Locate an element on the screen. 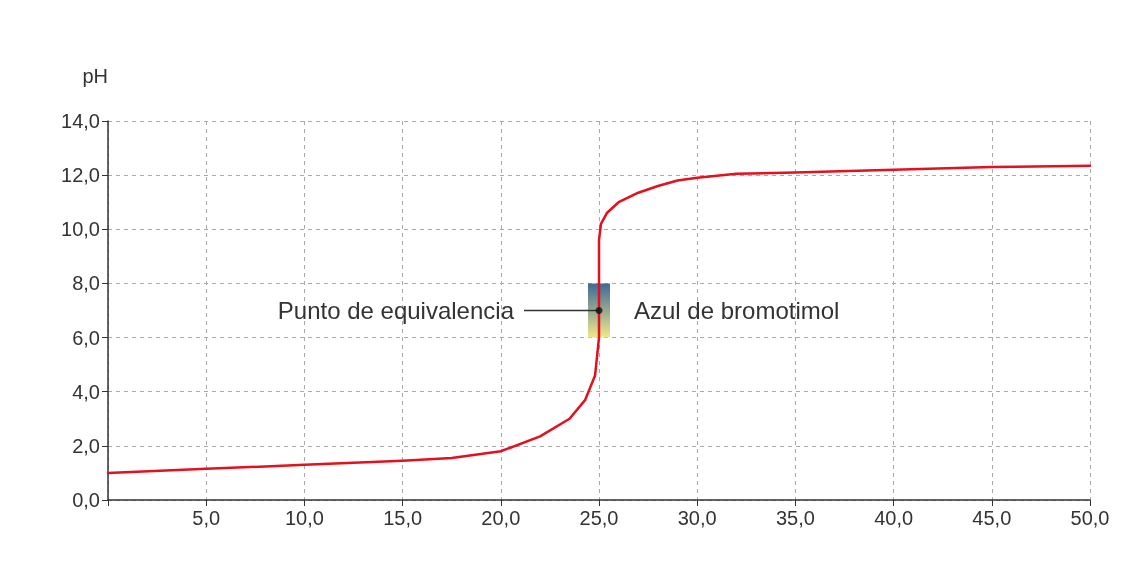 Image resolution: width=1126 pixels, height=563 pixels. x-tick-label: 5,0 is located at coordinates (206, 518).